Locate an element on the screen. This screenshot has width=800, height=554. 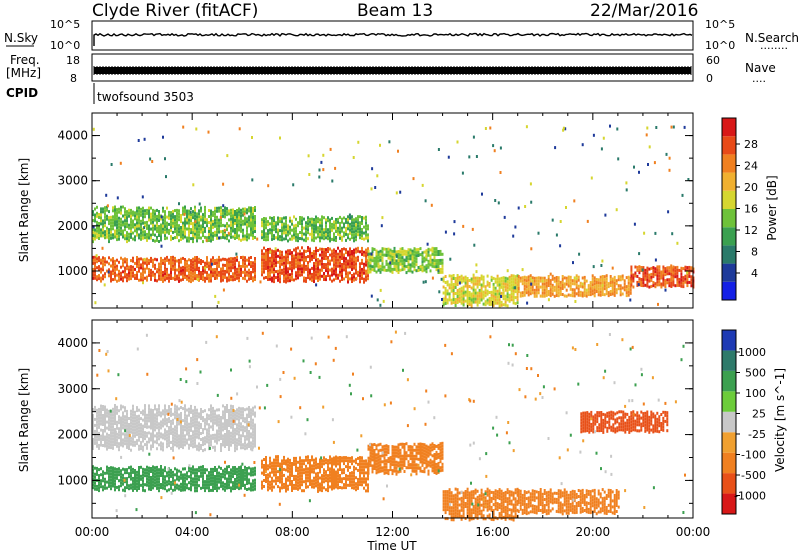
noise-cell is located at coordinates (93, 227).